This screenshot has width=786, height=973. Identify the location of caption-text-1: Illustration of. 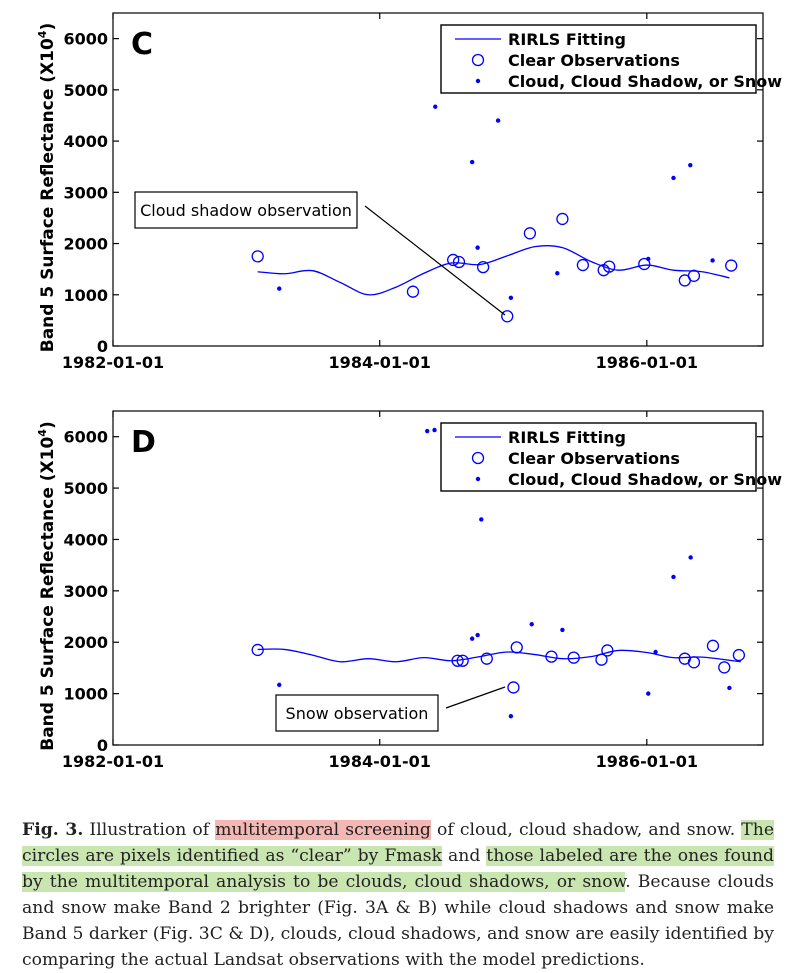
(149, 830).